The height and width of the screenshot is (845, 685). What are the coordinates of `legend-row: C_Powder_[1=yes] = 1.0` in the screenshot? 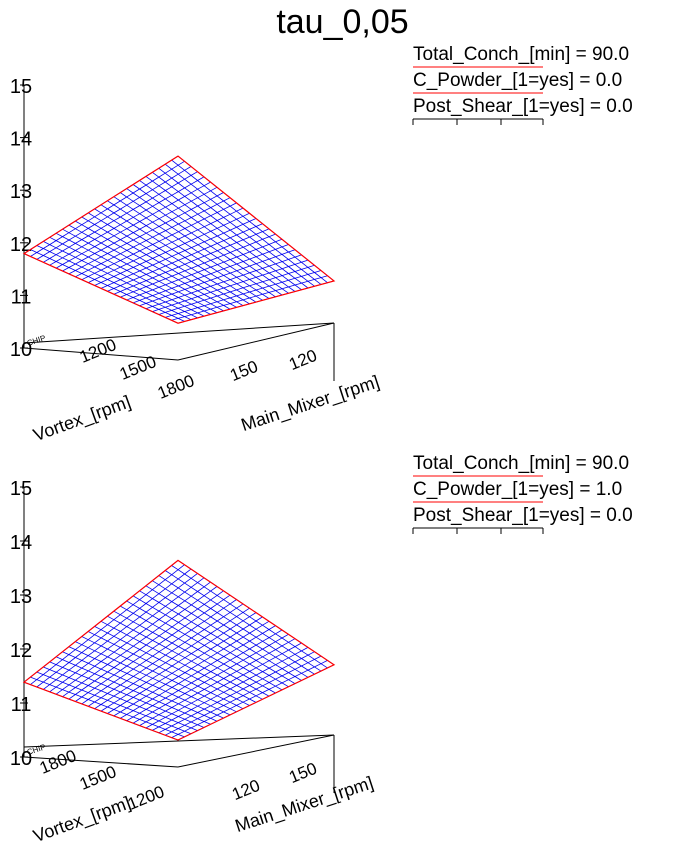 It's located at (549, 490).